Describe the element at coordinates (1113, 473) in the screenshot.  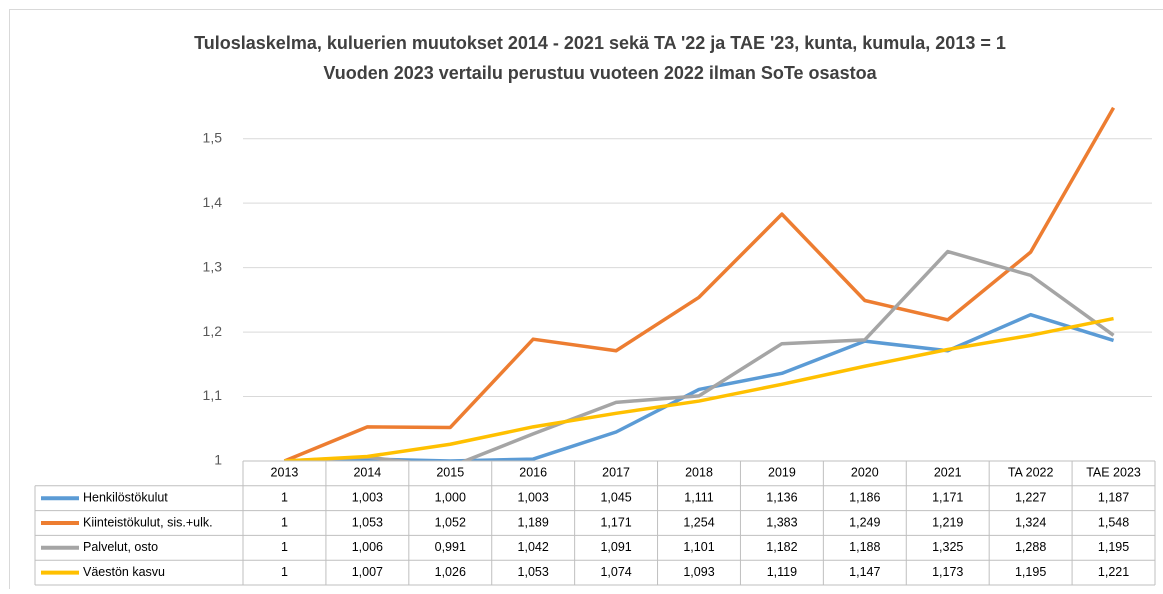
I see `x-tick-label: TAE 2023` at that location.